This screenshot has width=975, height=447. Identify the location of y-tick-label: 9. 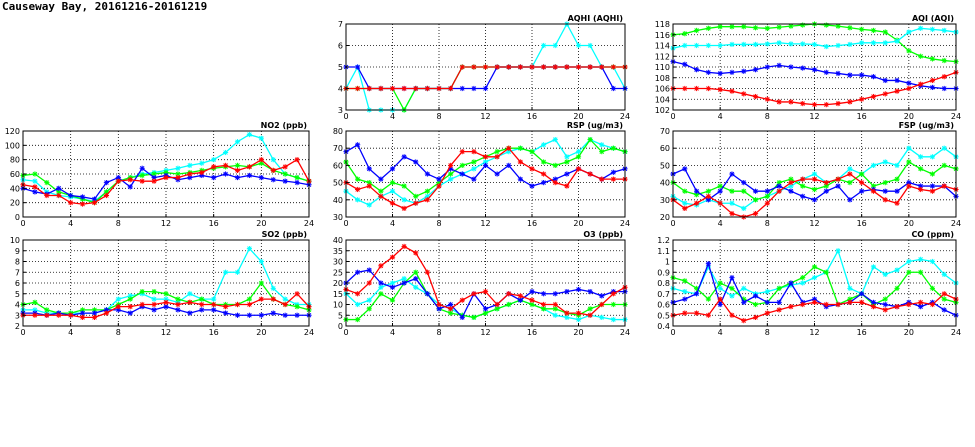
(17, 251).